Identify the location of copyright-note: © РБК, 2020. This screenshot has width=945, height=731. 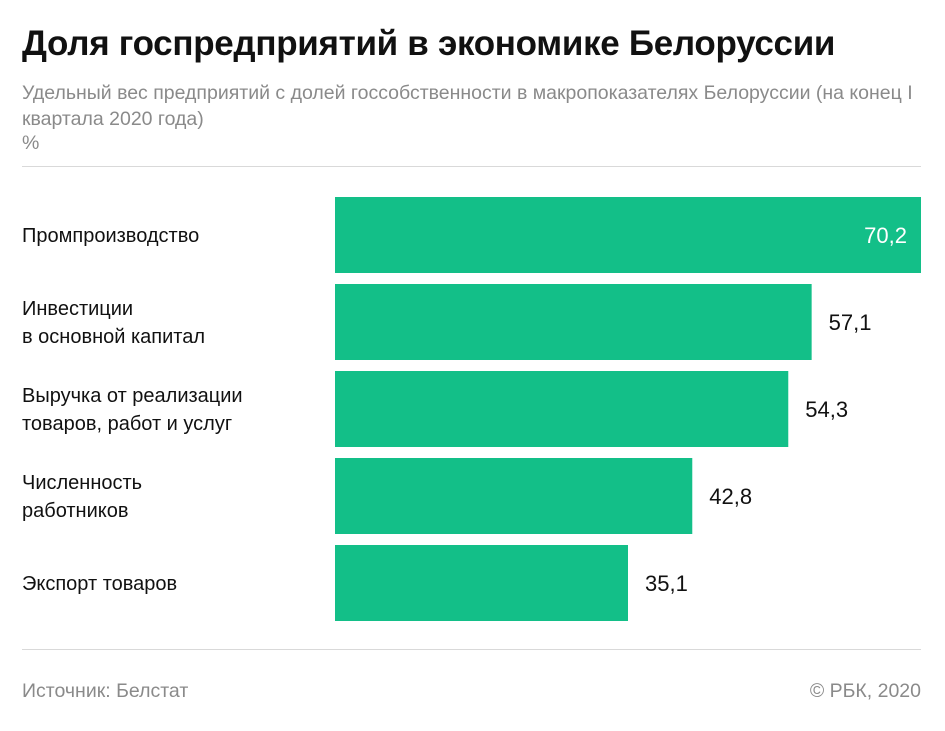
(865, 691).